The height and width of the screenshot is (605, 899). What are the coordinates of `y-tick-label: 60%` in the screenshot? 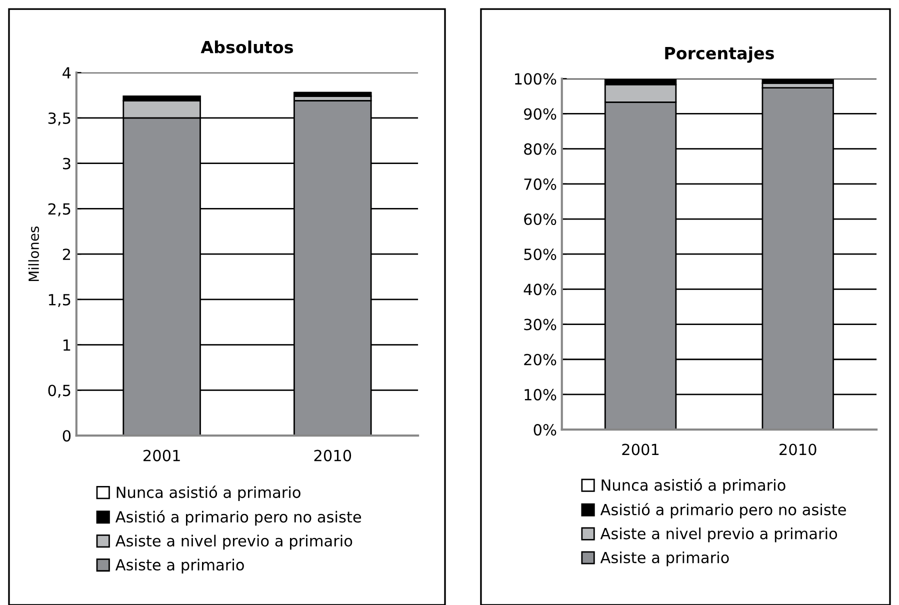 It's located at (540, 219).